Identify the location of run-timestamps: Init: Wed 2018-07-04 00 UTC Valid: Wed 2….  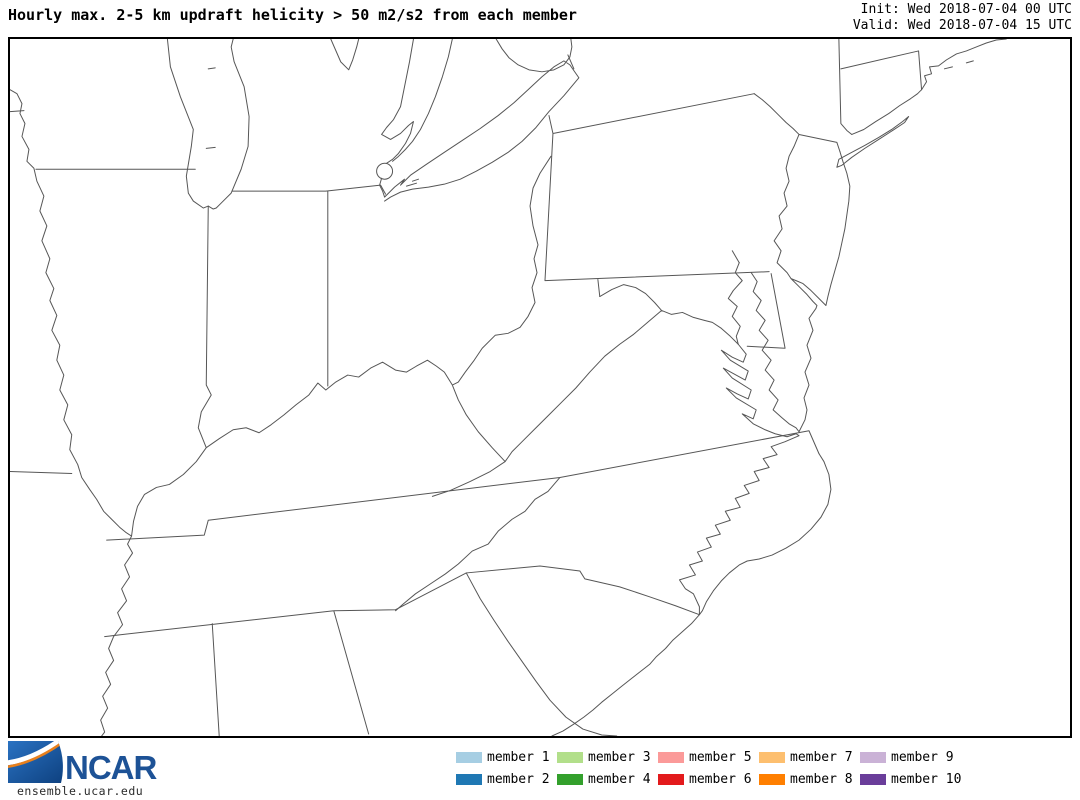
(962, 18).